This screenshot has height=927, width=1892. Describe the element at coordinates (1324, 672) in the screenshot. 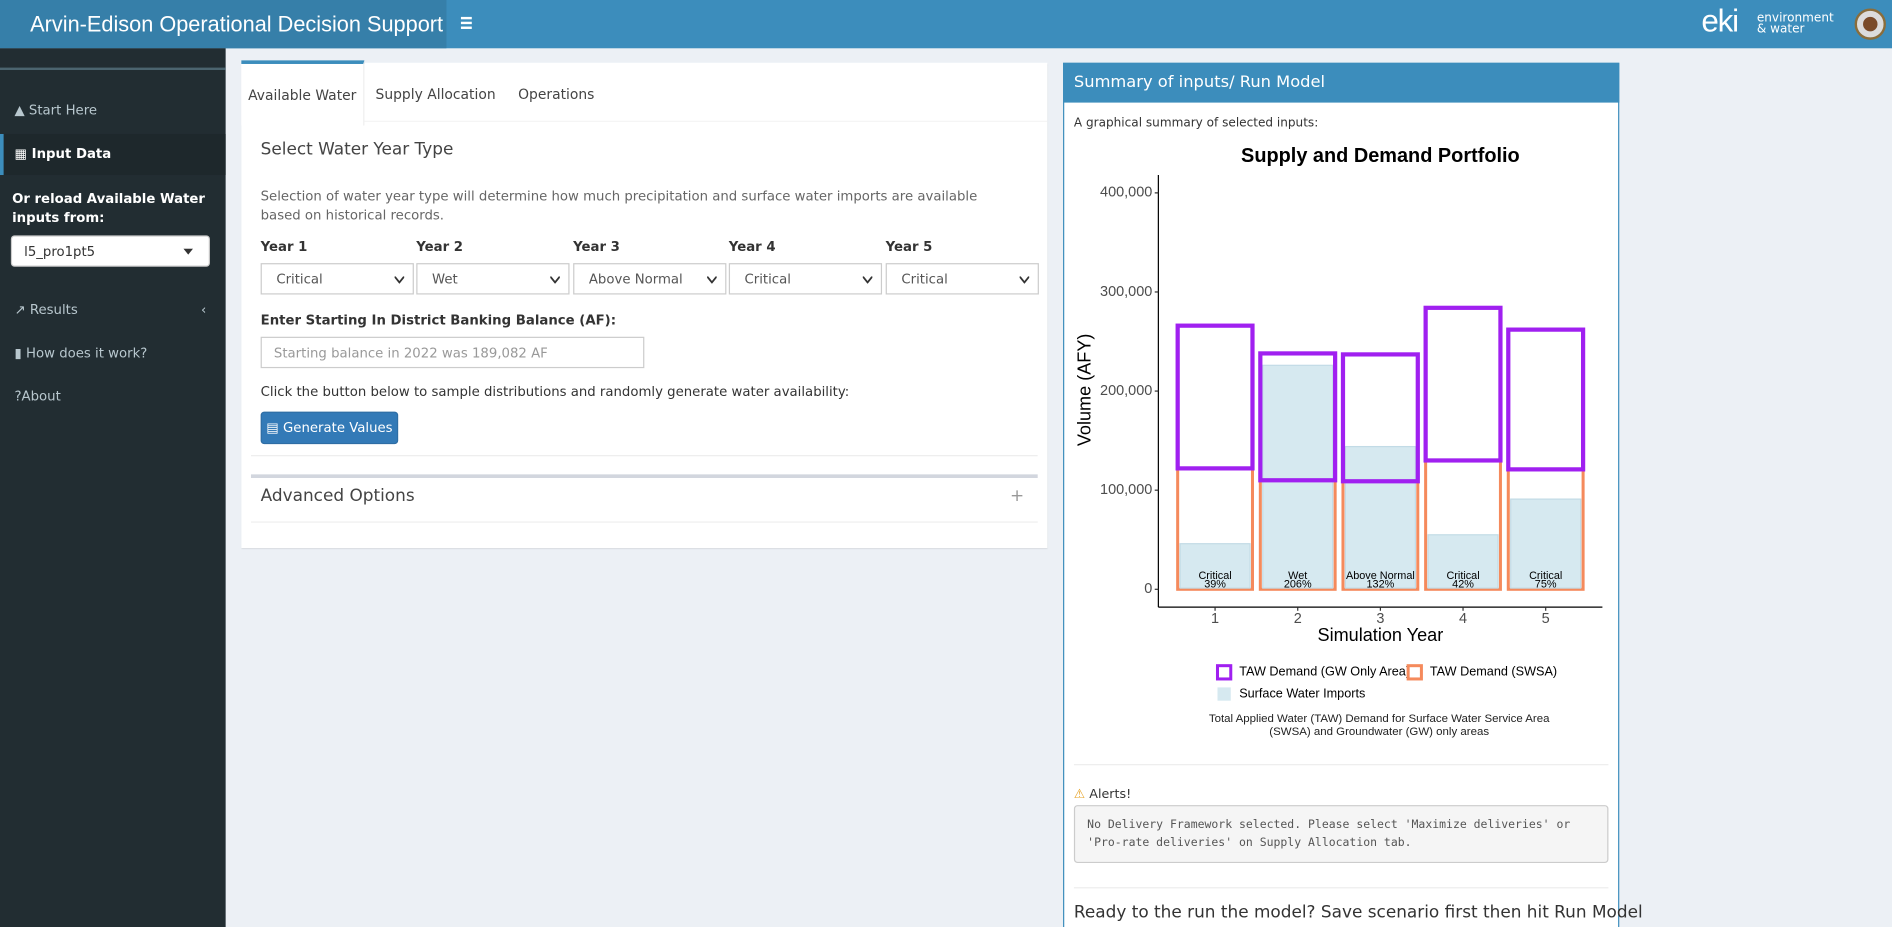

I see `legend-label: TAW Demand (GW Only Area)` at that location.